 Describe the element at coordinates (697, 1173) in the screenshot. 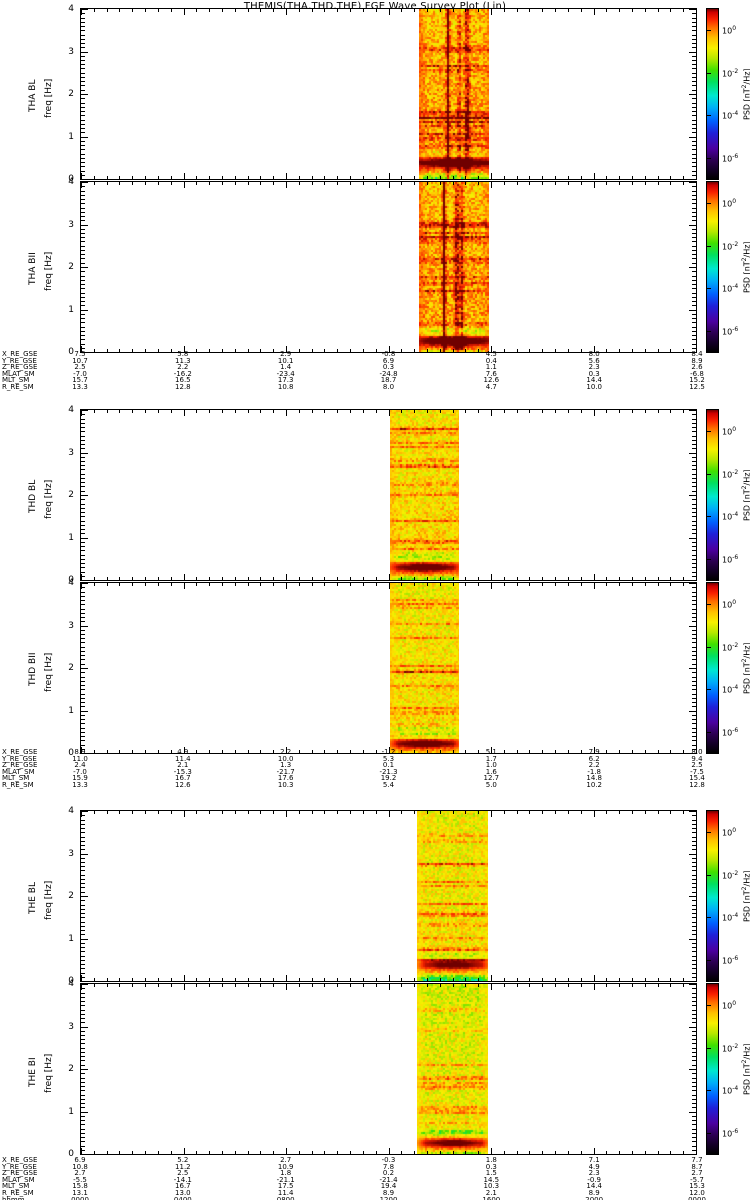

I see `annot-value: 2.7` at that location.